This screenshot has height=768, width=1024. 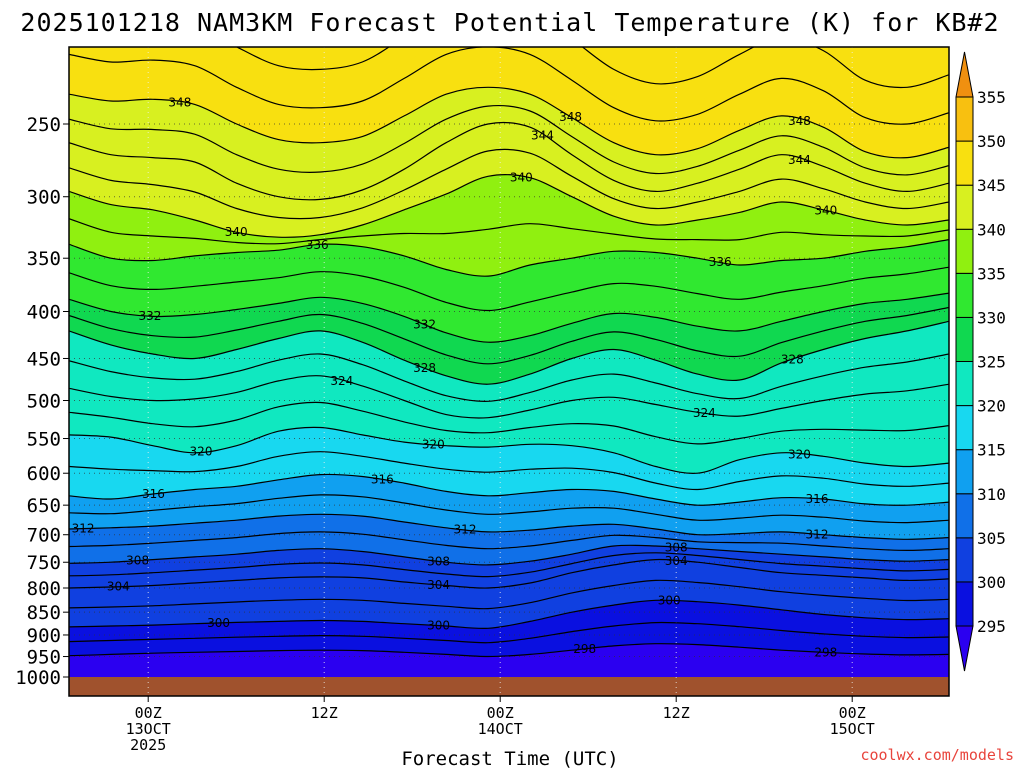 I want to click on contour-label: 300, so click(x=218, y=623).